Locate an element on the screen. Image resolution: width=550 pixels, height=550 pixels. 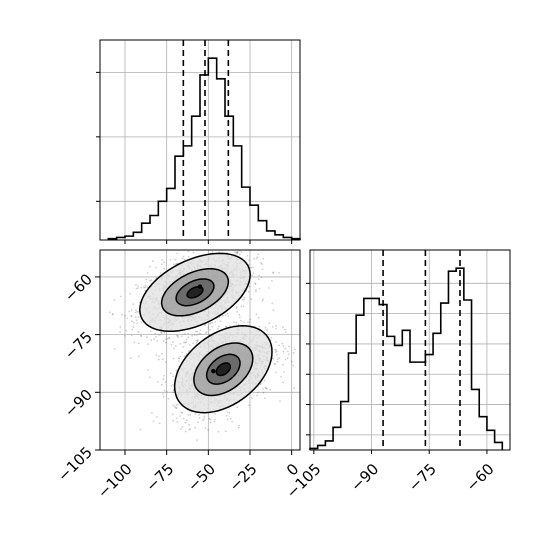
hist2-step-line is located at coordinates (406, 358).